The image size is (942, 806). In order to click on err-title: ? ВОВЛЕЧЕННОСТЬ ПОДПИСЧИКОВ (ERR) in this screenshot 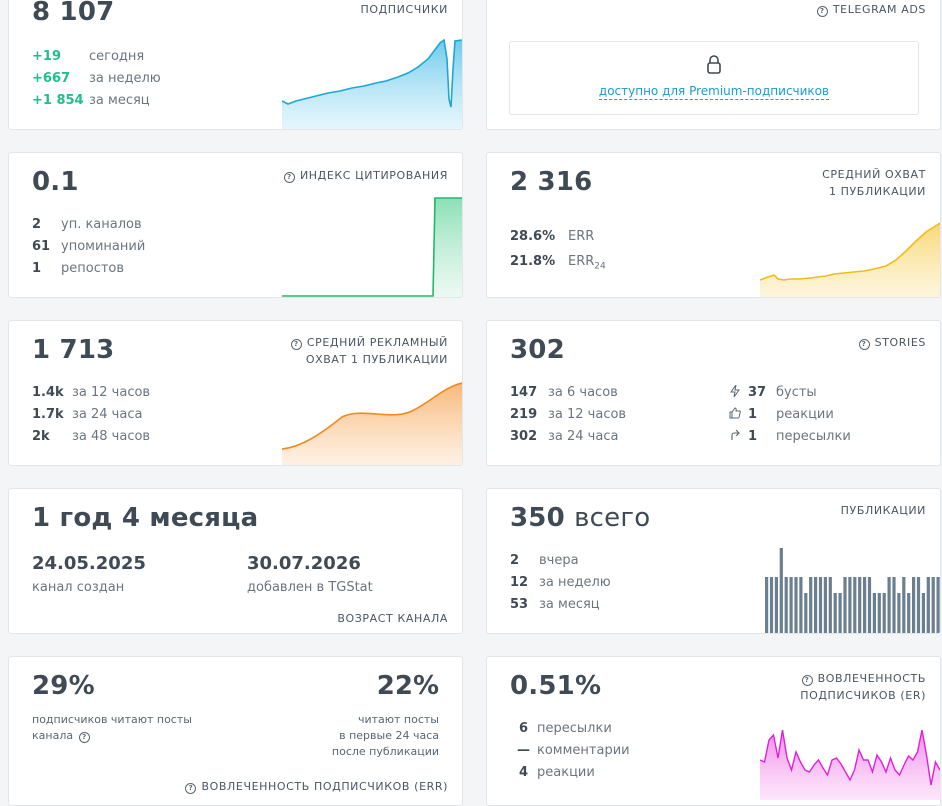, I will do `click(316, 786)`.